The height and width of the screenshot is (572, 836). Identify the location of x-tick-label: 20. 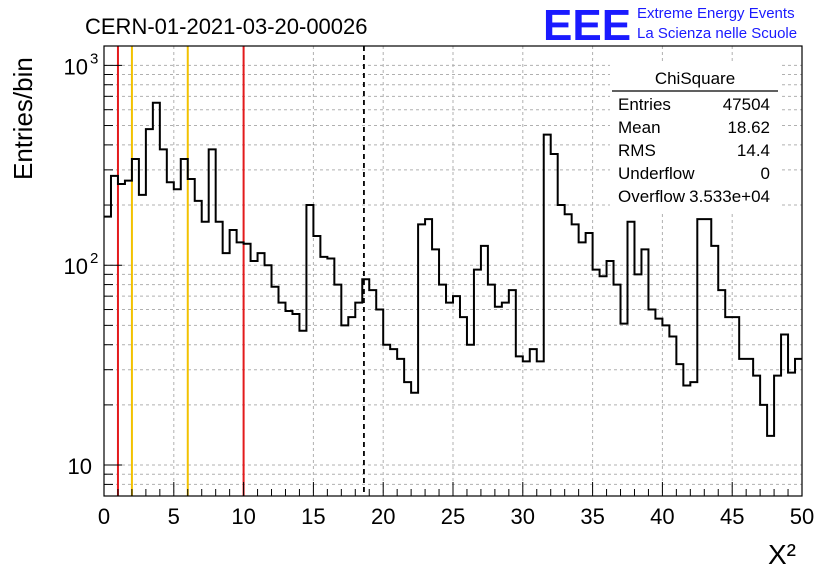
(383, 516).